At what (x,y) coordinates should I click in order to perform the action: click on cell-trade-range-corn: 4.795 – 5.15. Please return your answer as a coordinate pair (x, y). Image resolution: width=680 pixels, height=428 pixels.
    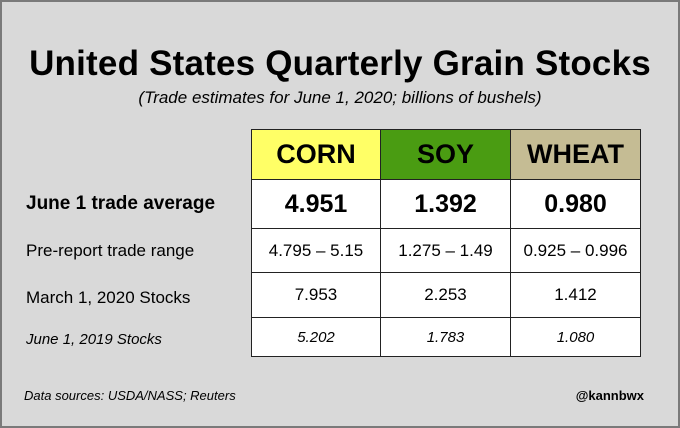
    Looking at the image, I should click on (316, 250).